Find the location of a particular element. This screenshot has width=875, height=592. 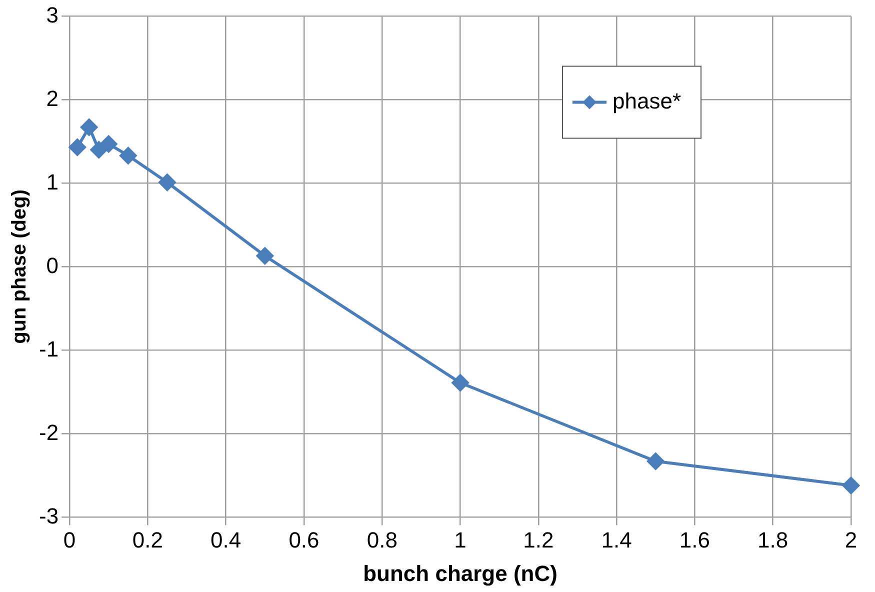

x-tick-label: 0.4 is located at coordinates (226, 539).